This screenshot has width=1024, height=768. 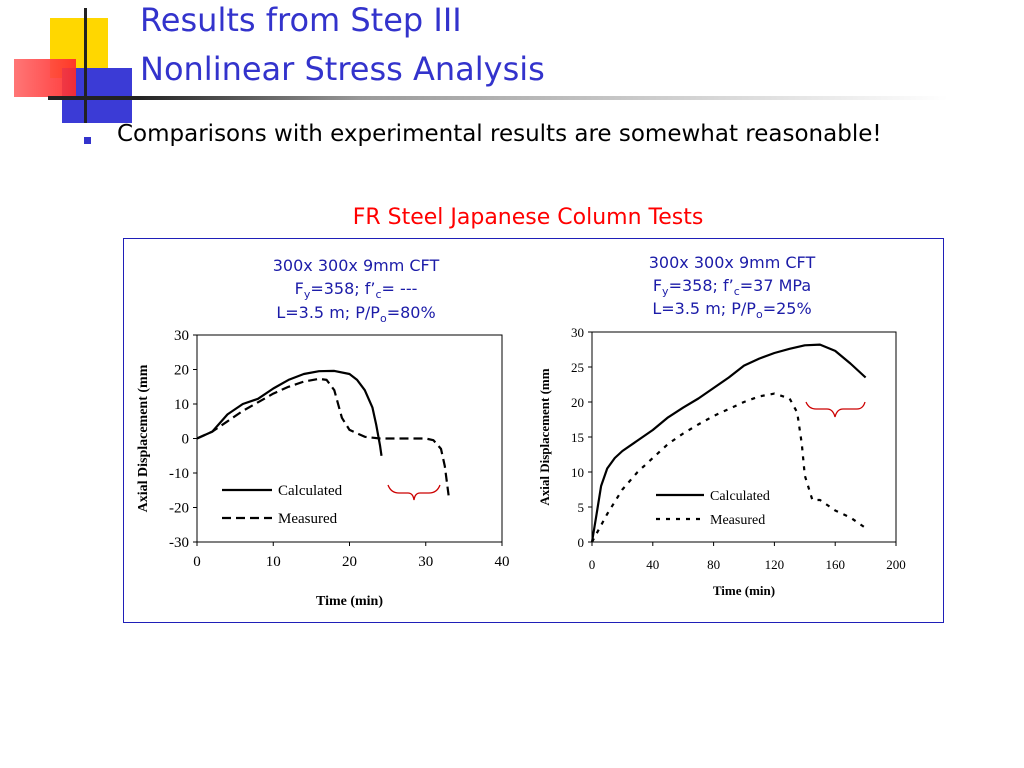 I want to click on chart2-caption-line3: L=3.5 m; P/Po=25%, so click(x=731, y=310).